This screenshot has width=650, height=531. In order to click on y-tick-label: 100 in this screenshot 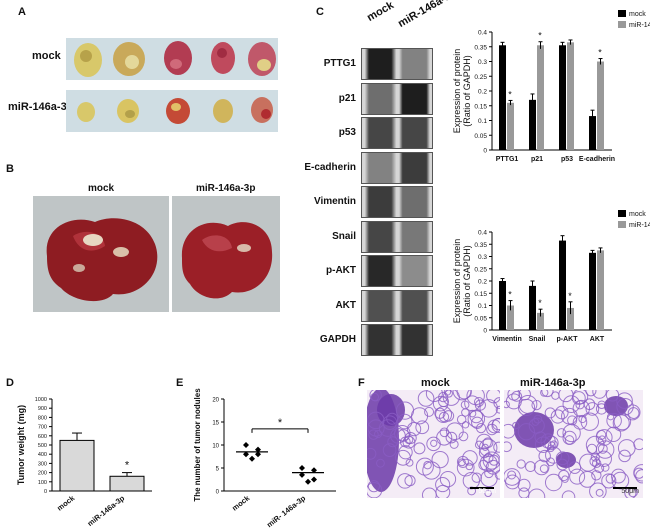, I will do `click(42, 483)`.